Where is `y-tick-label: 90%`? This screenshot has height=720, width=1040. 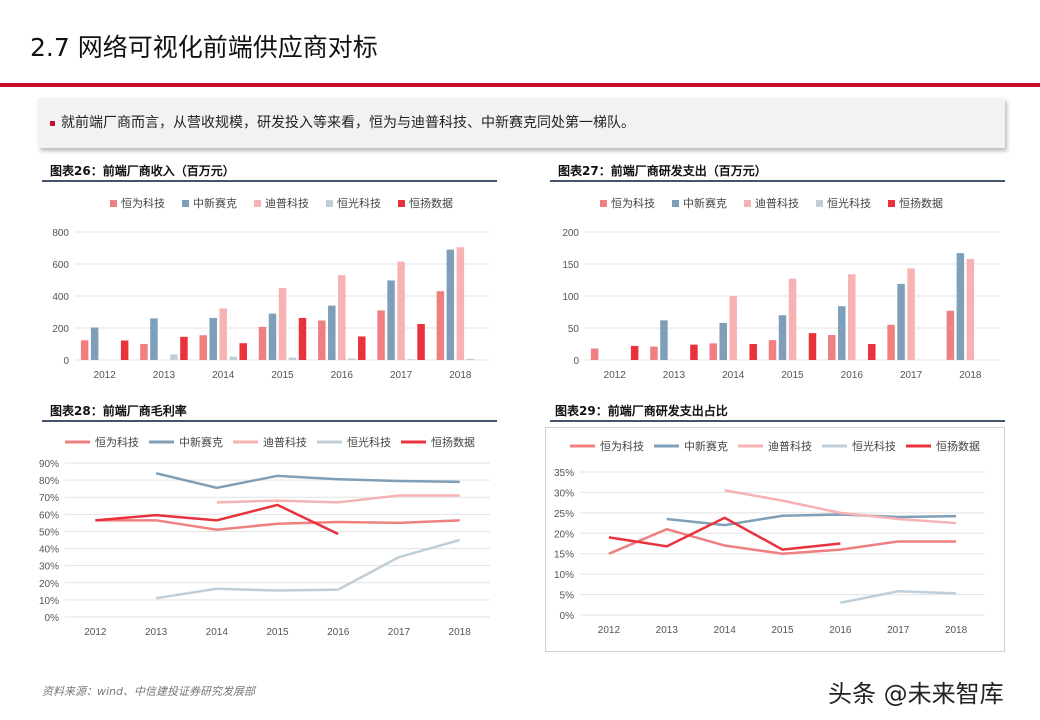 y-tick-label: 90% is located at coordinates (49, 464).